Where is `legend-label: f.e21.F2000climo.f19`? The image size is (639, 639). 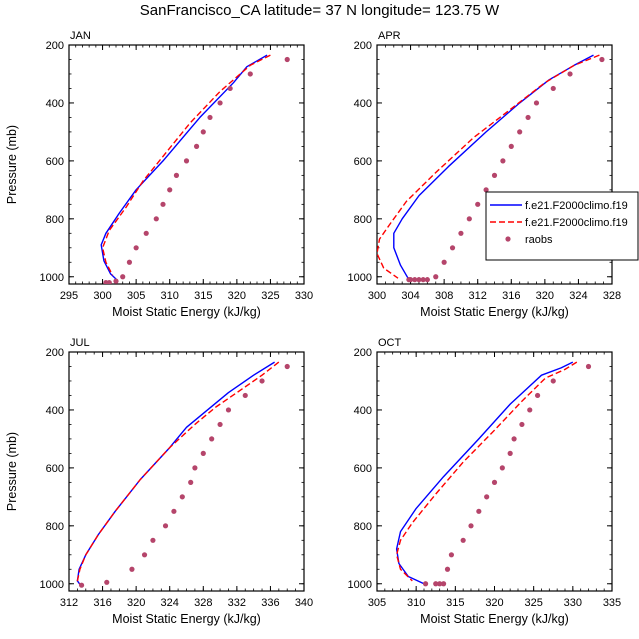
legend-label: f.e21.F2000climo.f19 is located at coordinates (576, 223).